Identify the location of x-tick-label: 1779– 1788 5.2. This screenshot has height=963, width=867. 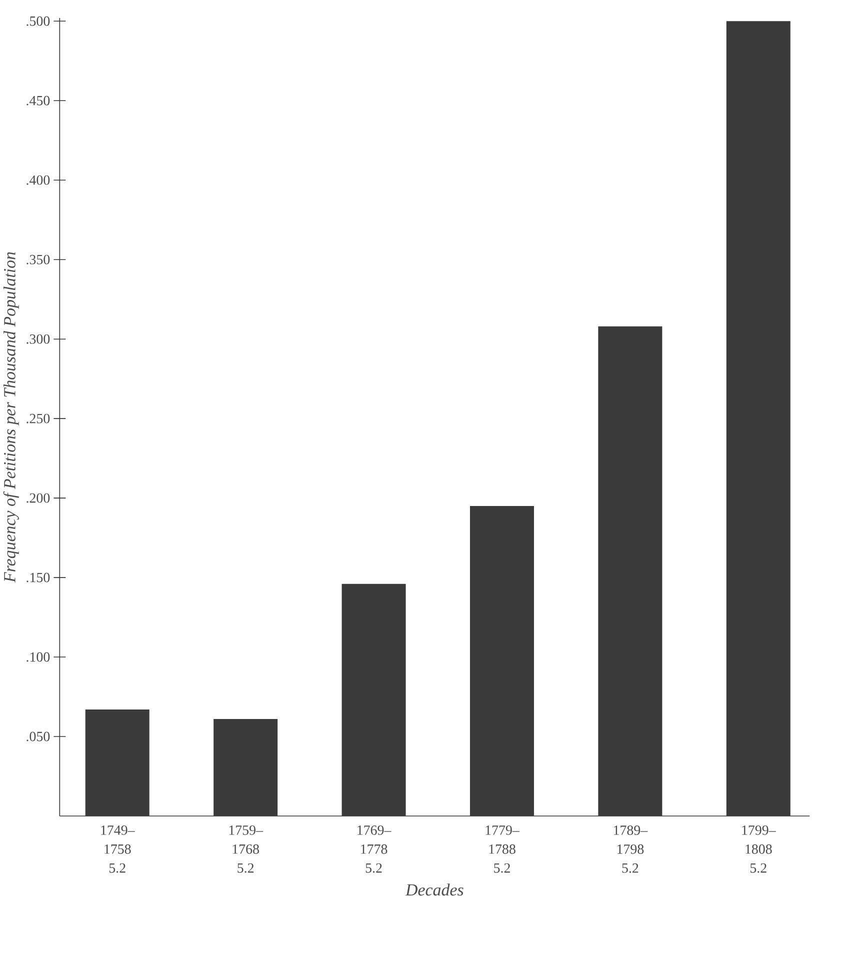
(503, 849).